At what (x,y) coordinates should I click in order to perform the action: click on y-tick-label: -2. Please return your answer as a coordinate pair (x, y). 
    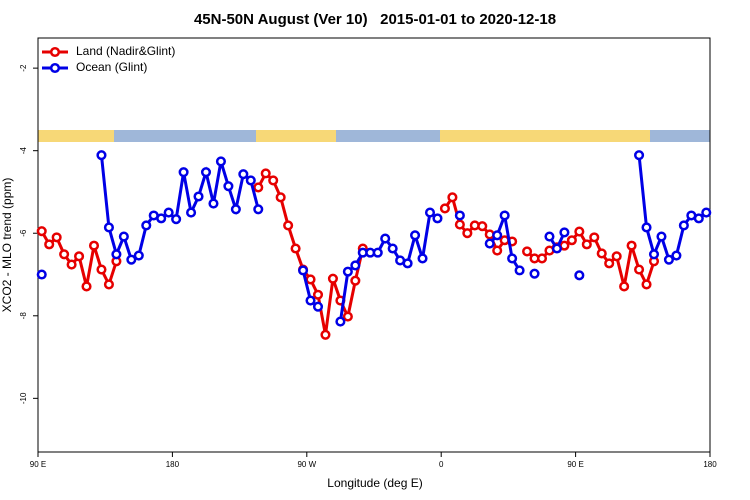
    Looking at the image, I should click on (23, 68).